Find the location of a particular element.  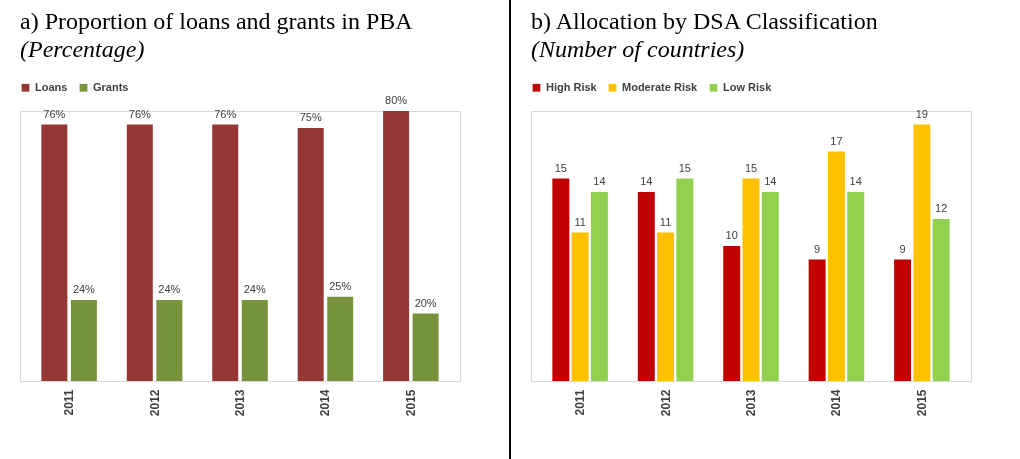

chart-subtitle: (Number of countries) is located at coordinates (638, 49).